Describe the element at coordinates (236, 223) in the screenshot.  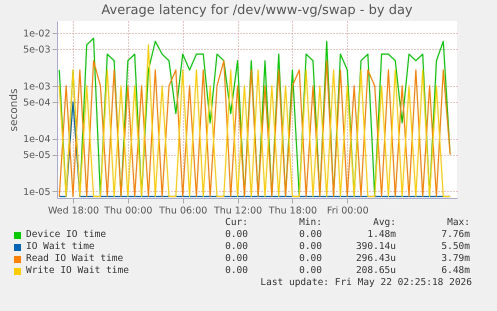
I see `text: Cur:` at that location.